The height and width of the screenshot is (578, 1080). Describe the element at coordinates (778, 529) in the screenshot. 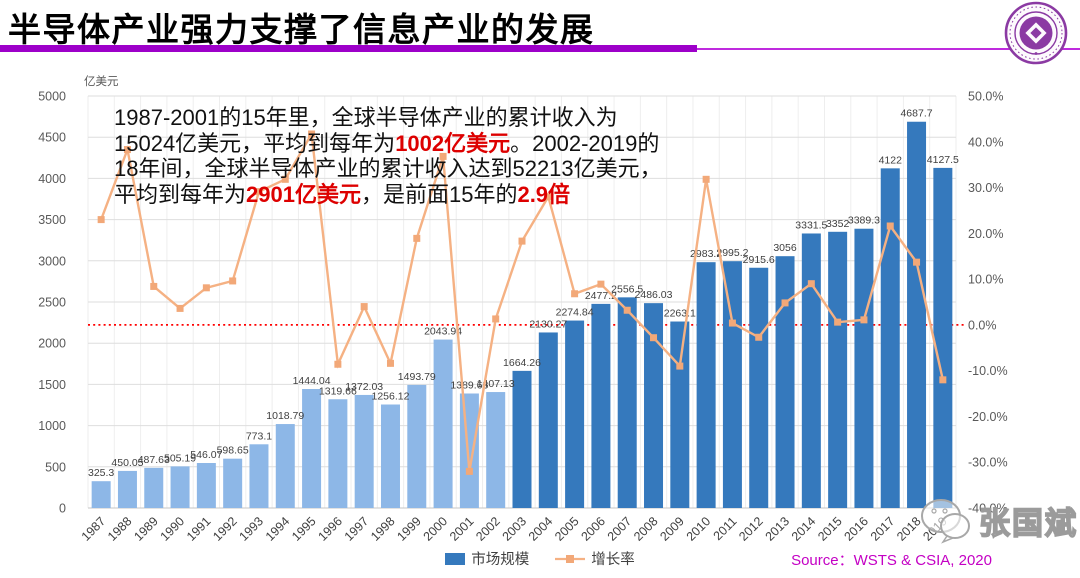

I see `x-axis-label-2013: 2013` at that location.